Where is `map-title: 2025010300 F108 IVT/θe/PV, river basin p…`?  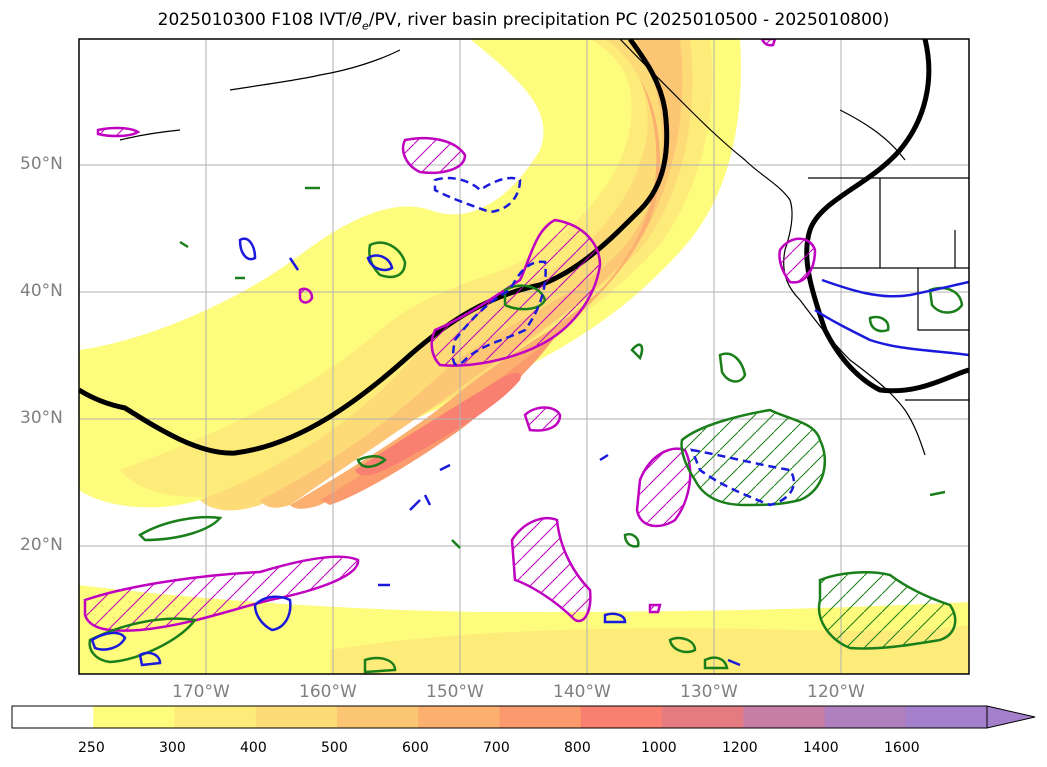
map-title: 2025010300 F108 IVT/θe/PV, river basin p… is located at coordinates (523, 21).